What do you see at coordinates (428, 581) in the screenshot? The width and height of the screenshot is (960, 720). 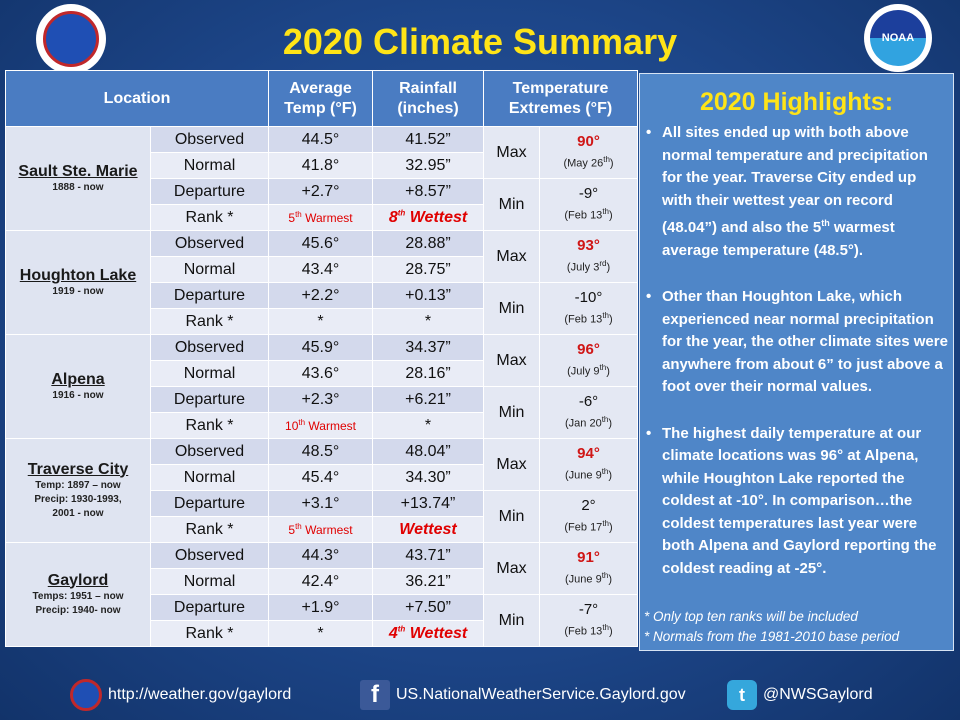 I see `rainfall-cell: 36.21”` at bounding box center [428, 581].